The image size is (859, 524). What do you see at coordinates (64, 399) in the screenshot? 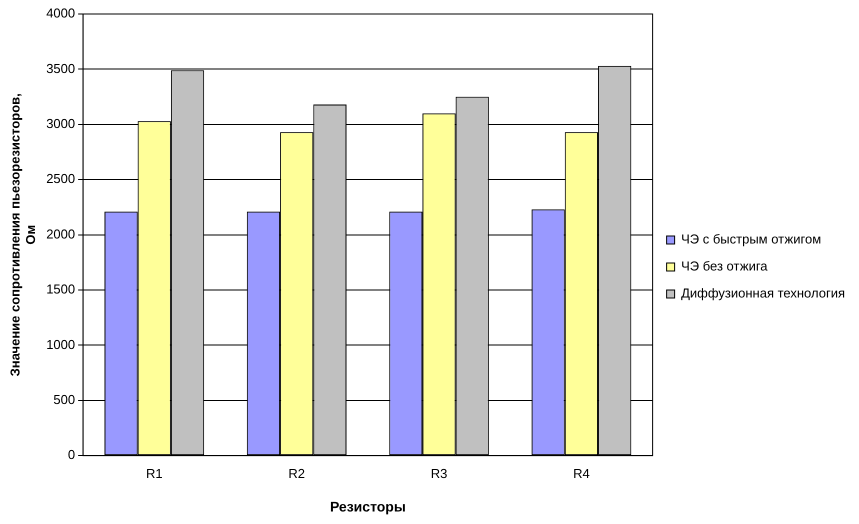
I see `y-tick-label: 500` at bounding box center [64, 399].